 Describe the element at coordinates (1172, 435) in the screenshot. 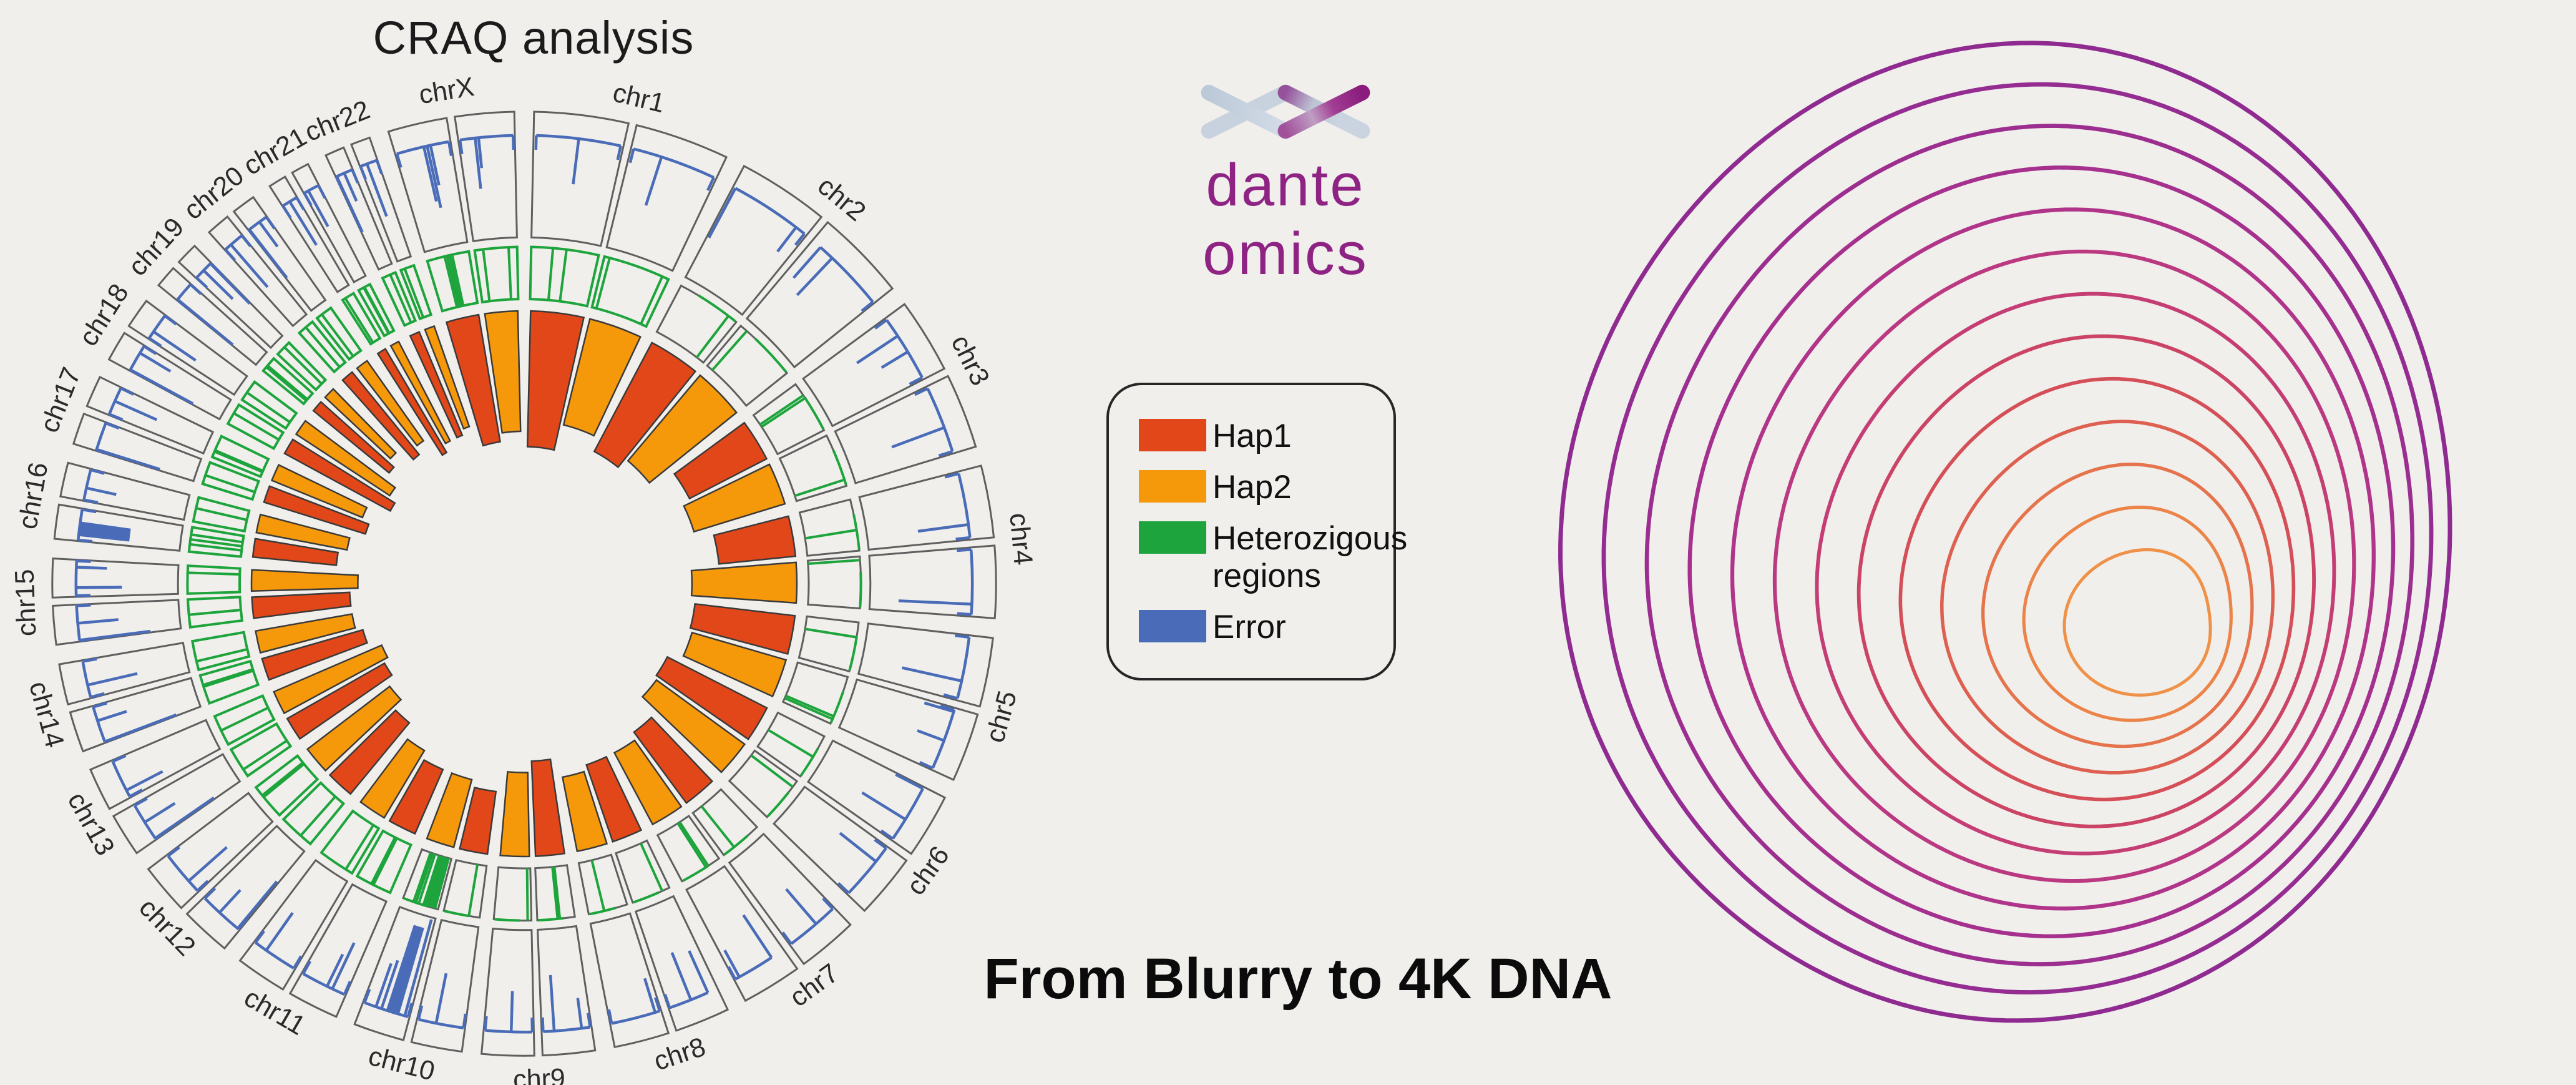

I see `hap1-swatch` at that location.